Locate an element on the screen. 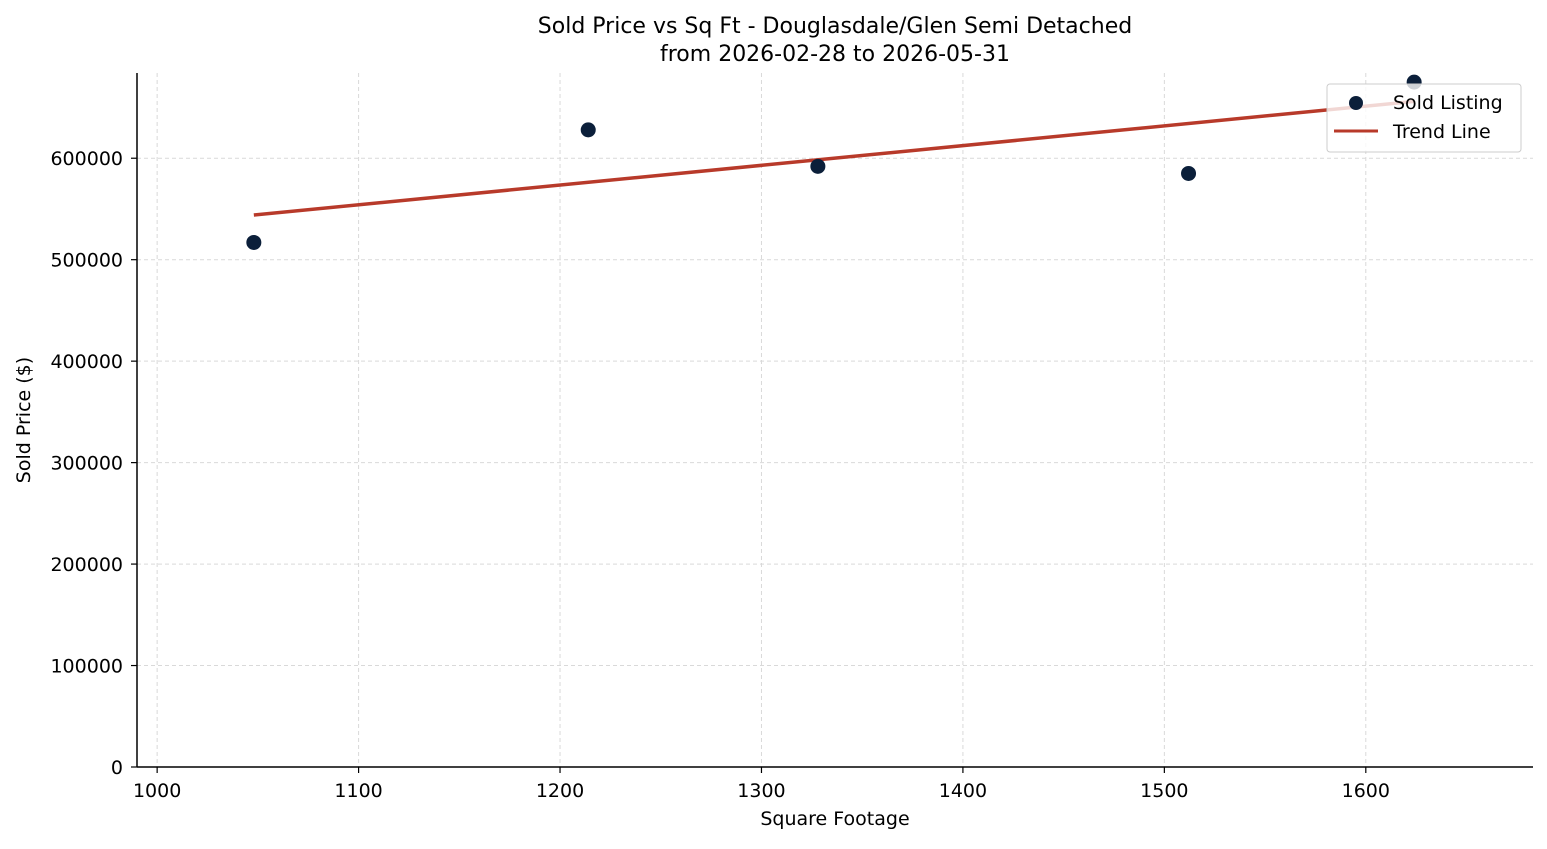 This screenshot has height=849, width=1547. x-tick-label: 1100 is located at coordinates (358, 791).